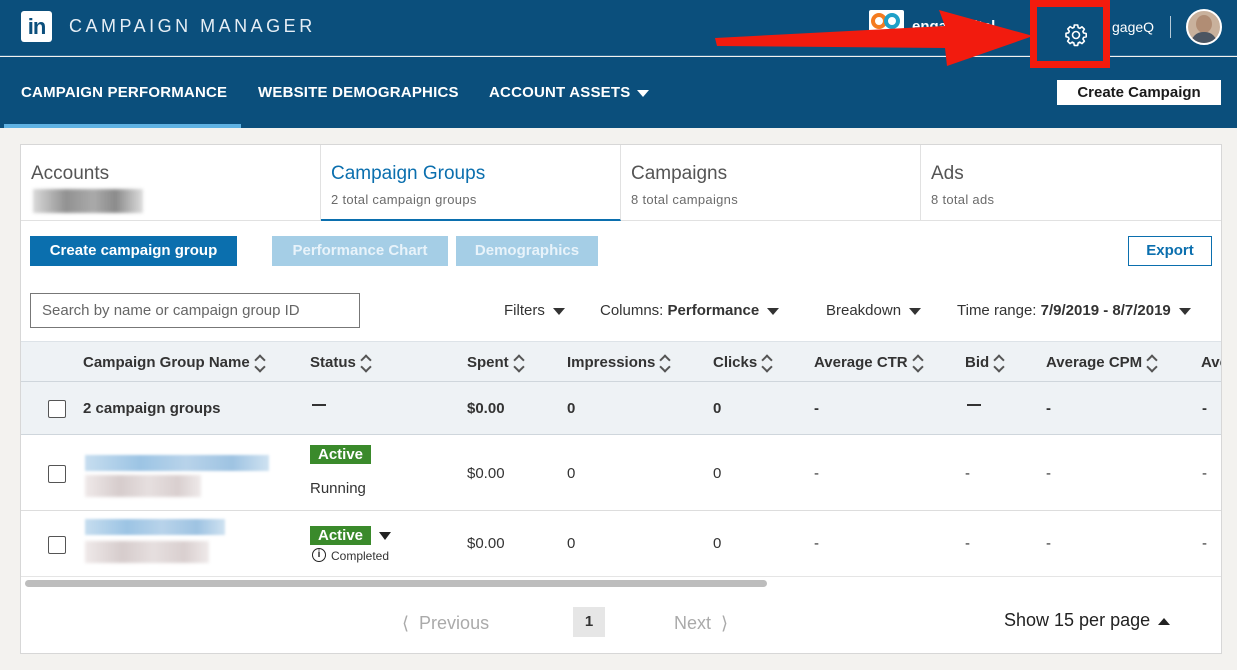 The height and width of the screenshot is (670, 1237). Describe the element at coordinates (997, 310) in the screenshot. I see `time-range-label: Time range:` at that location.